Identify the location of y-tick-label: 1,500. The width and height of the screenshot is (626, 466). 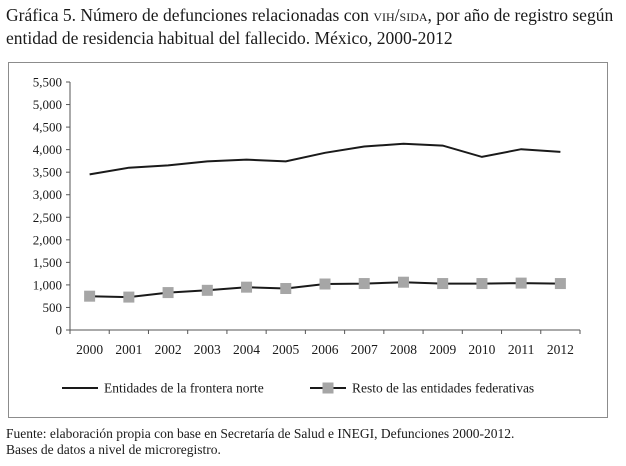
(47, 262).